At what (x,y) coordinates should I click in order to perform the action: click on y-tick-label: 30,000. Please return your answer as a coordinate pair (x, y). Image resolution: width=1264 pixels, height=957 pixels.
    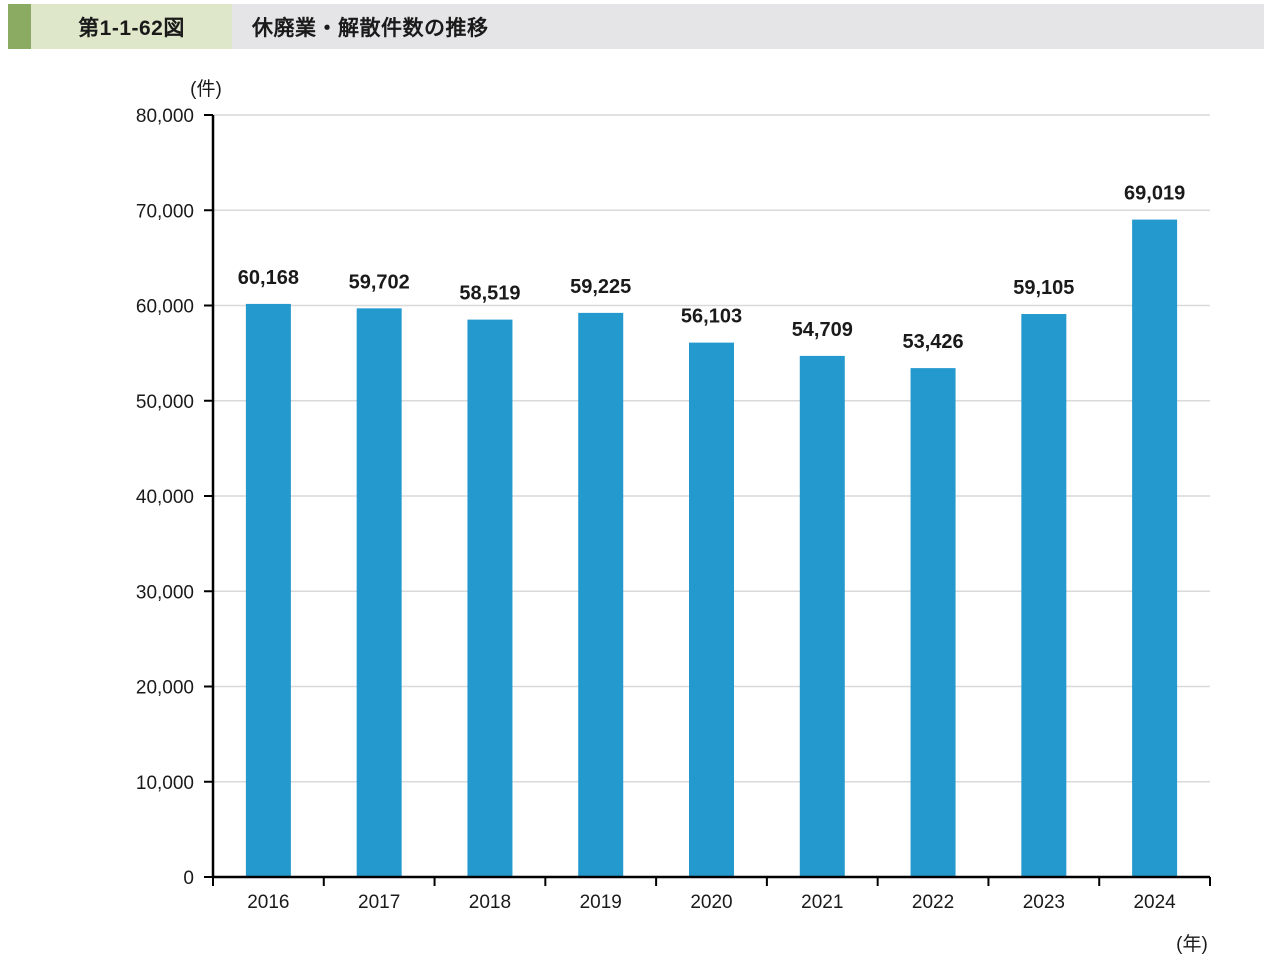
    Looking at the image, I should click on (165, 592).